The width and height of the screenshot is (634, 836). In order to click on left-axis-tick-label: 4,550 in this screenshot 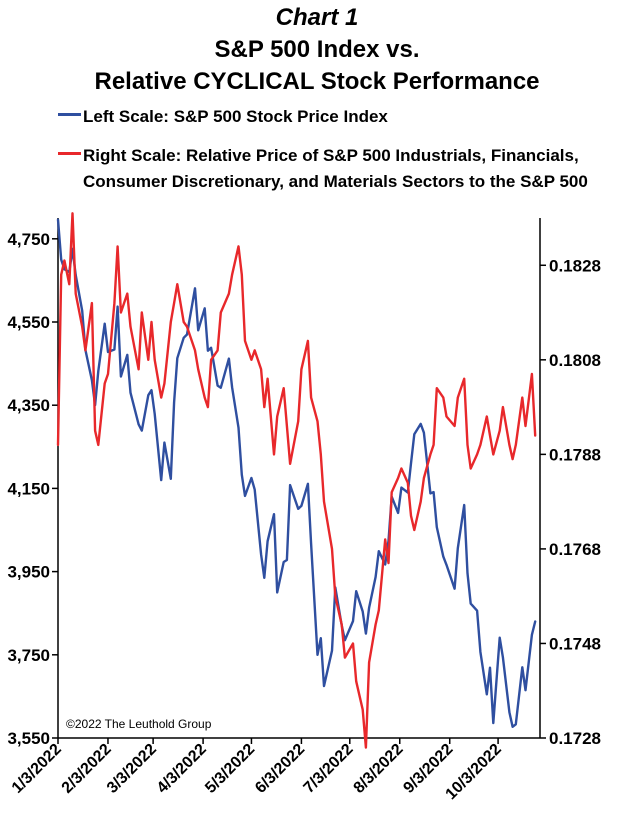, I will do `click(28, 322)`.